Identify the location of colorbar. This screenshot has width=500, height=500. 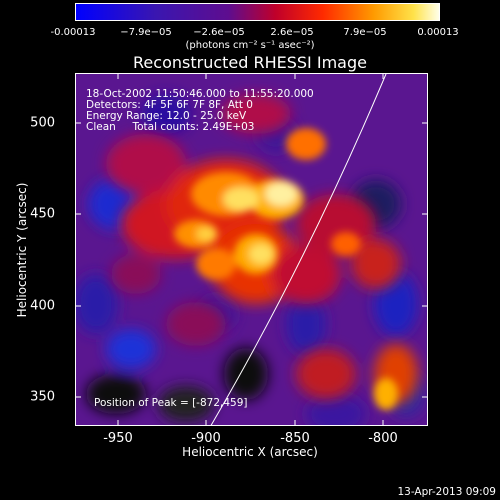
(257, 12).